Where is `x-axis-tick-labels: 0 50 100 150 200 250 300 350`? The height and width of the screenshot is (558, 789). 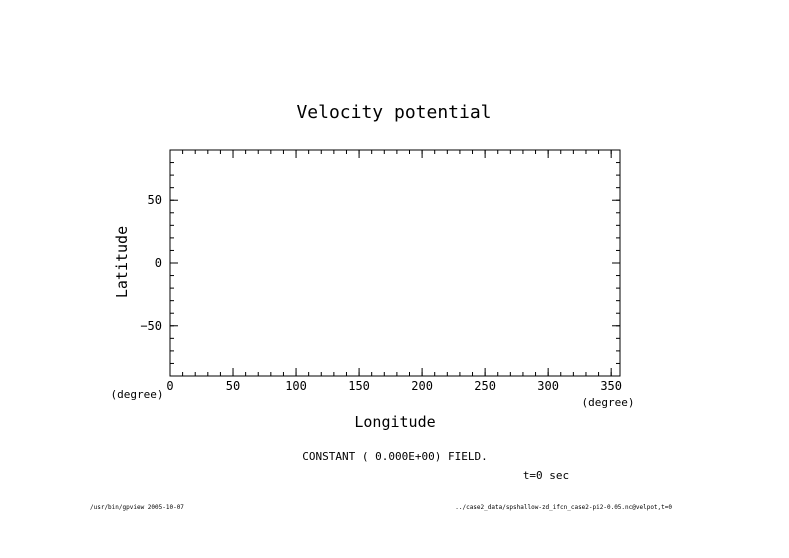 x-axis-tick-labels: 0 50 100 150 200 250 300 350 is located at coordinates (394, 386).